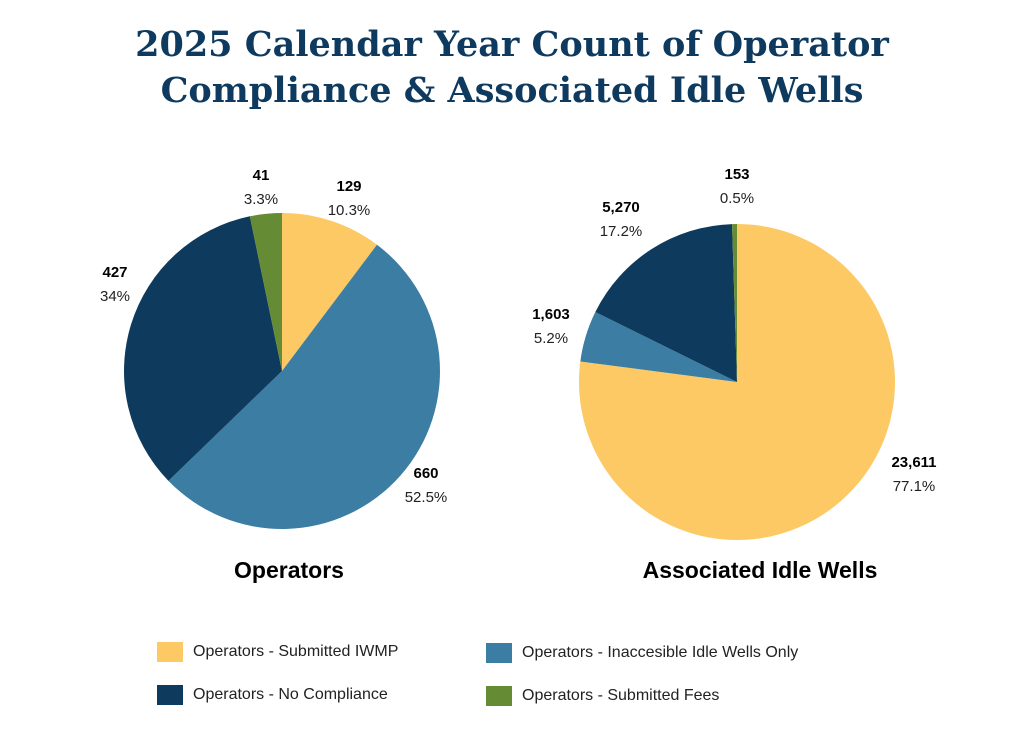 Image resolution: width=1024 pixels, height=750 pixels. Describe the element at coordinates (296, 651) in the screenshot. I see `legend-label-submitted-iwmp: Operators - Submitted IWMP` at that location.